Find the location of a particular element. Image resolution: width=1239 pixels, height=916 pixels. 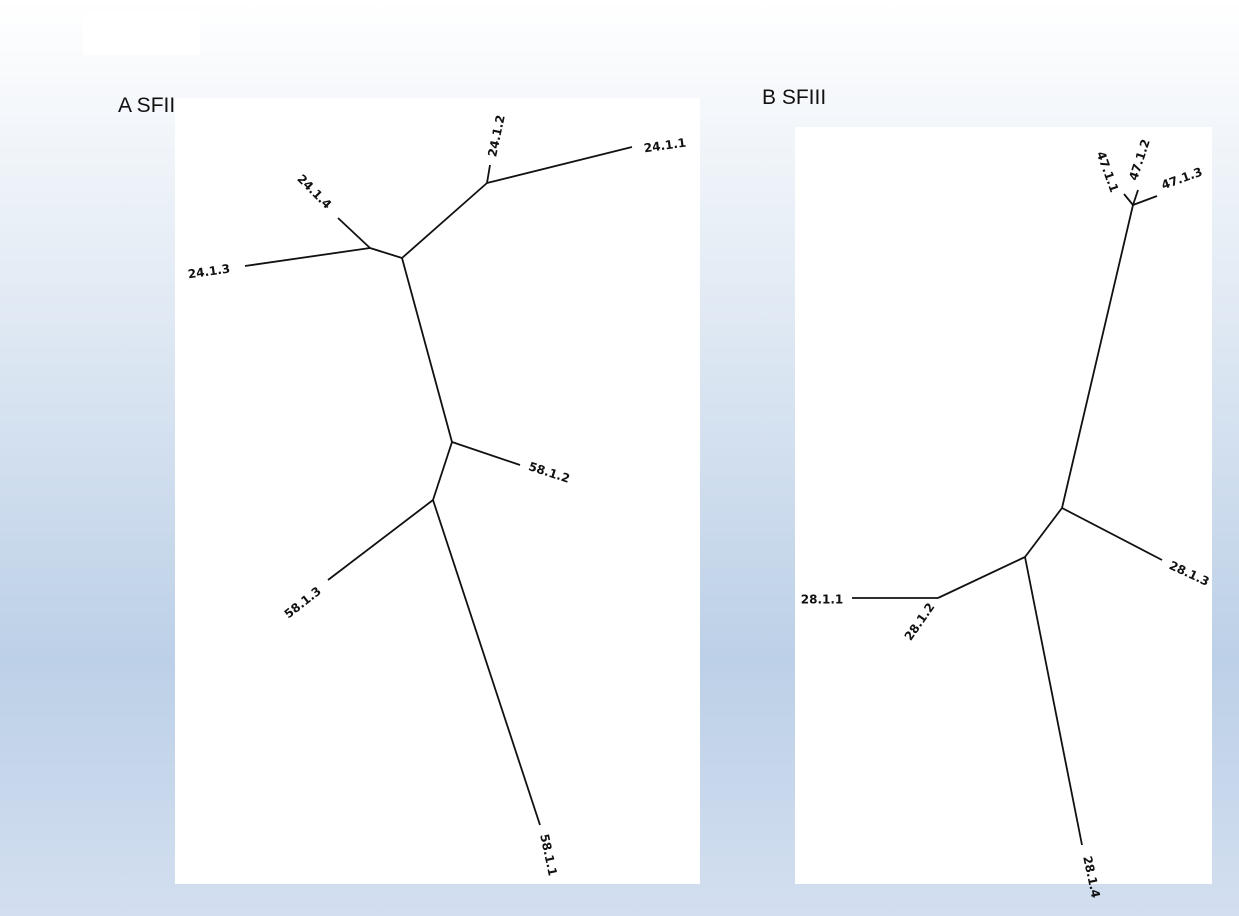

leaf-label: 24.1.3 is located at coordinates (209, 272).